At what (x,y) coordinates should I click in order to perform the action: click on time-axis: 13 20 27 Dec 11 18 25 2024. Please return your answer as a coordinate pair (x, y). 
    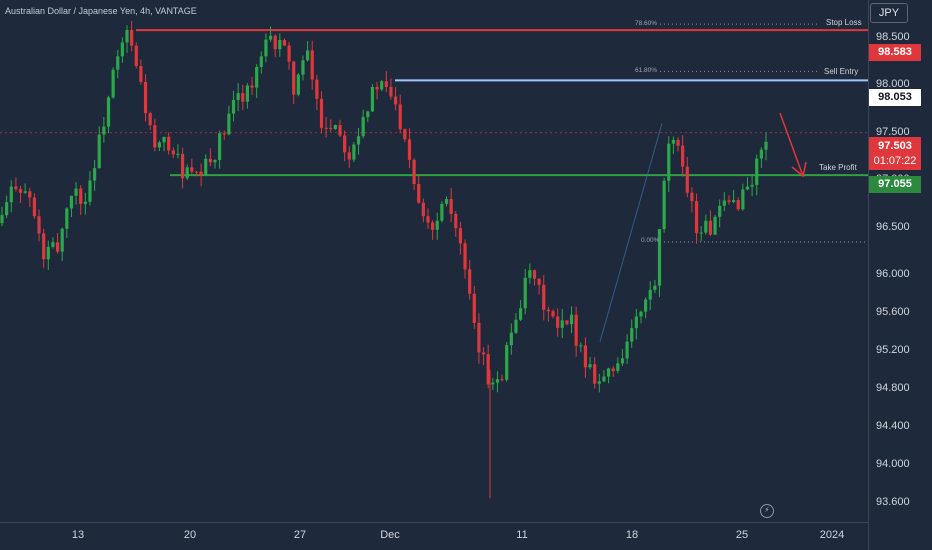
    Looking at the image, I should click on (434, 536).